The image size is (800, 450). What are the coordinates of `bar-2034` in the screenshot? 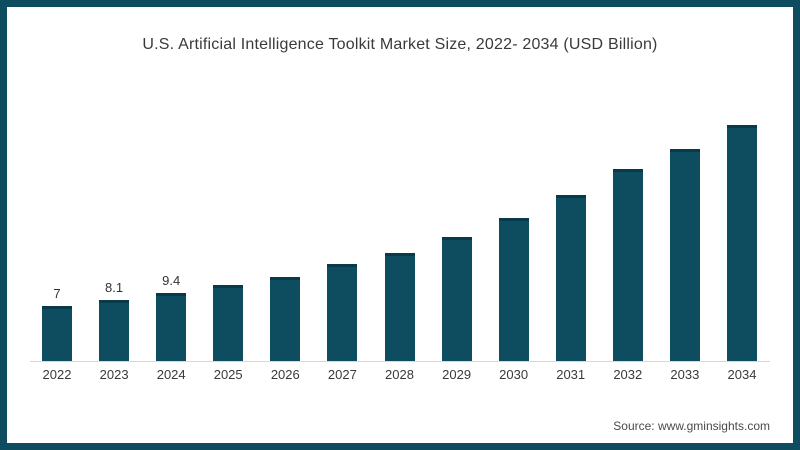 It's located at (742, 243).